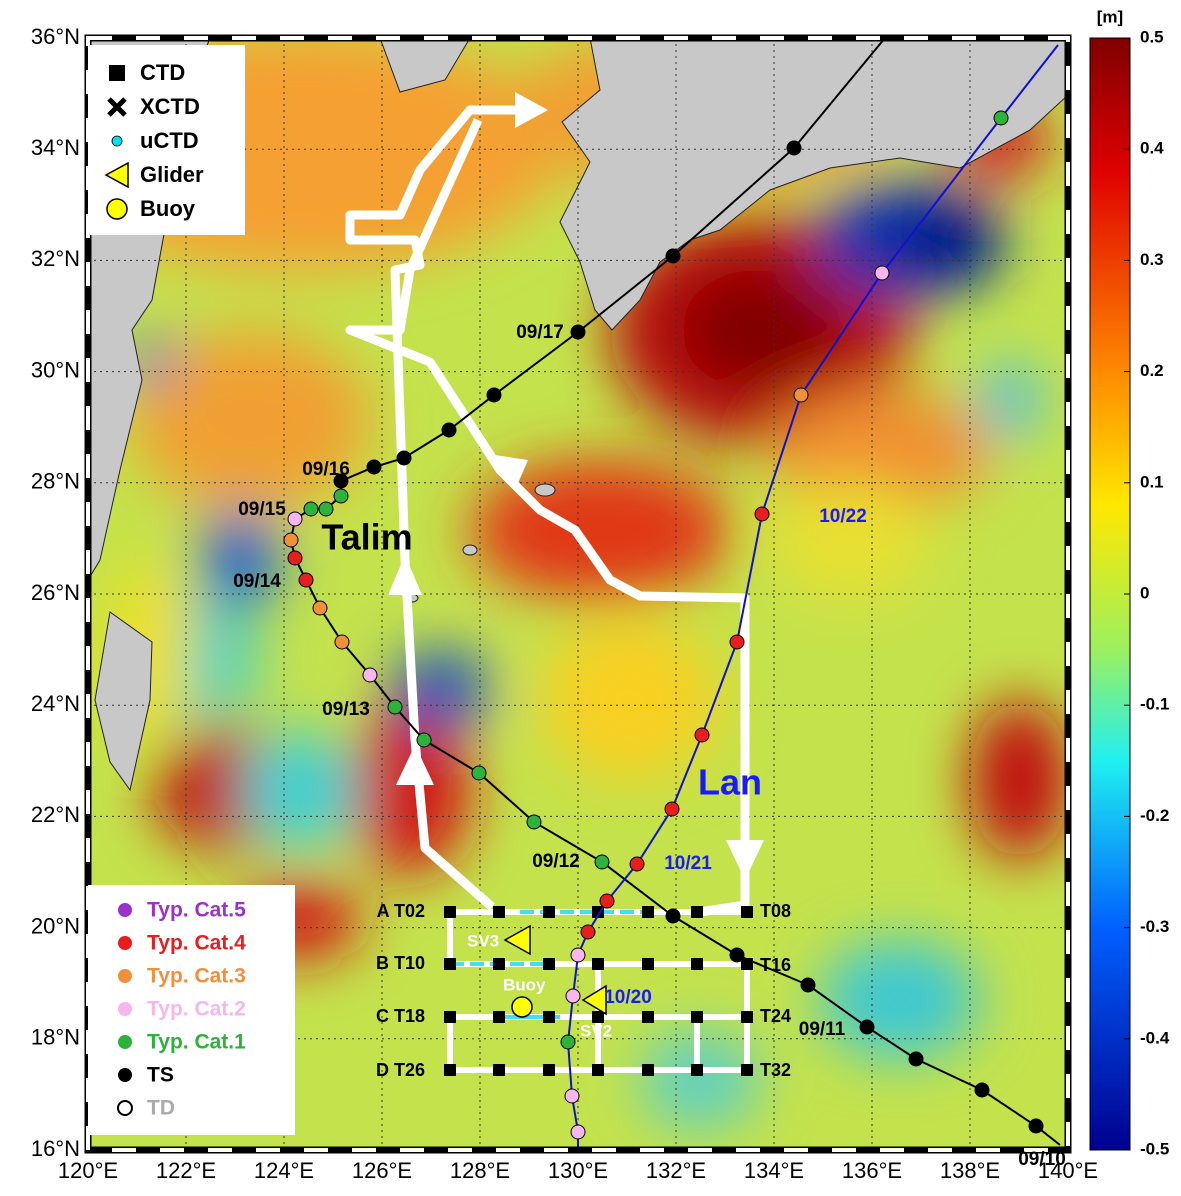  I want to click on date-label: 10/22, so click(843, 516).